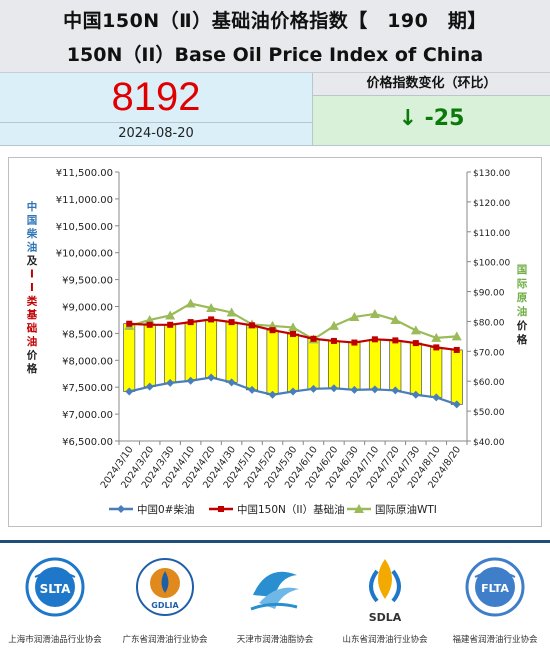  Describe the element at coordinates (385, 617) in the screenshot. I see `association-logo-text: SDLA` at that location.